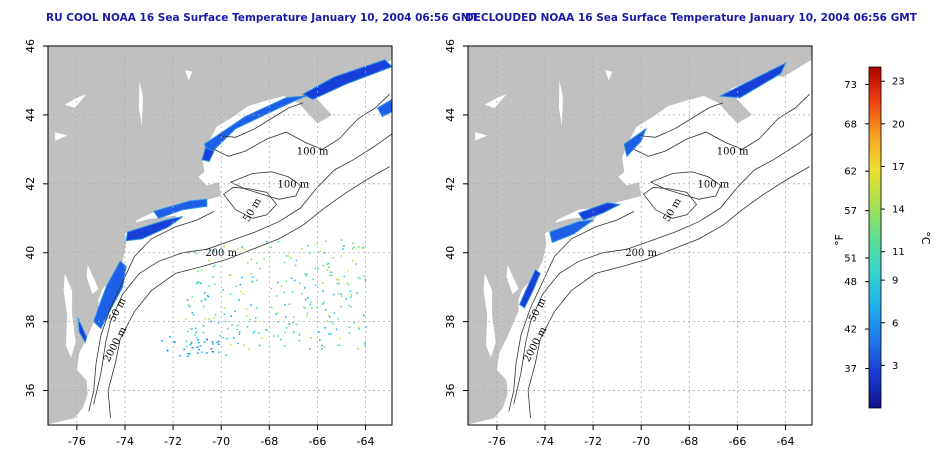  What do you see at coordinates (850, 259) in the screenshot?
I see `fahrenheit-tick-label: 51` at bounding box center [850, 259].